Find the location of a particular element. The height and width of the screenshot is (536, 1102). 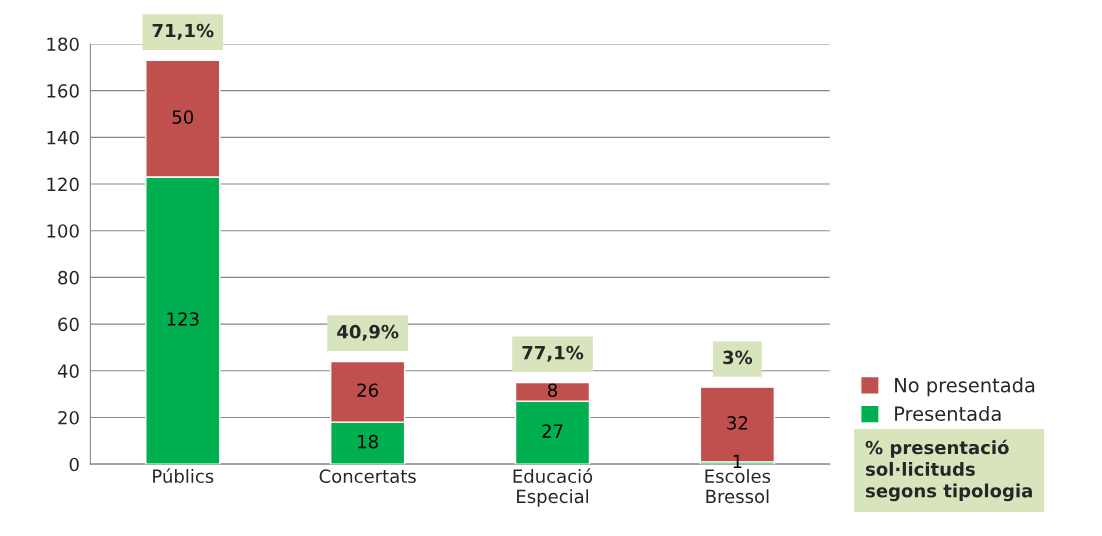

y-tick-label: 140 is located at coordinates (63, 137).